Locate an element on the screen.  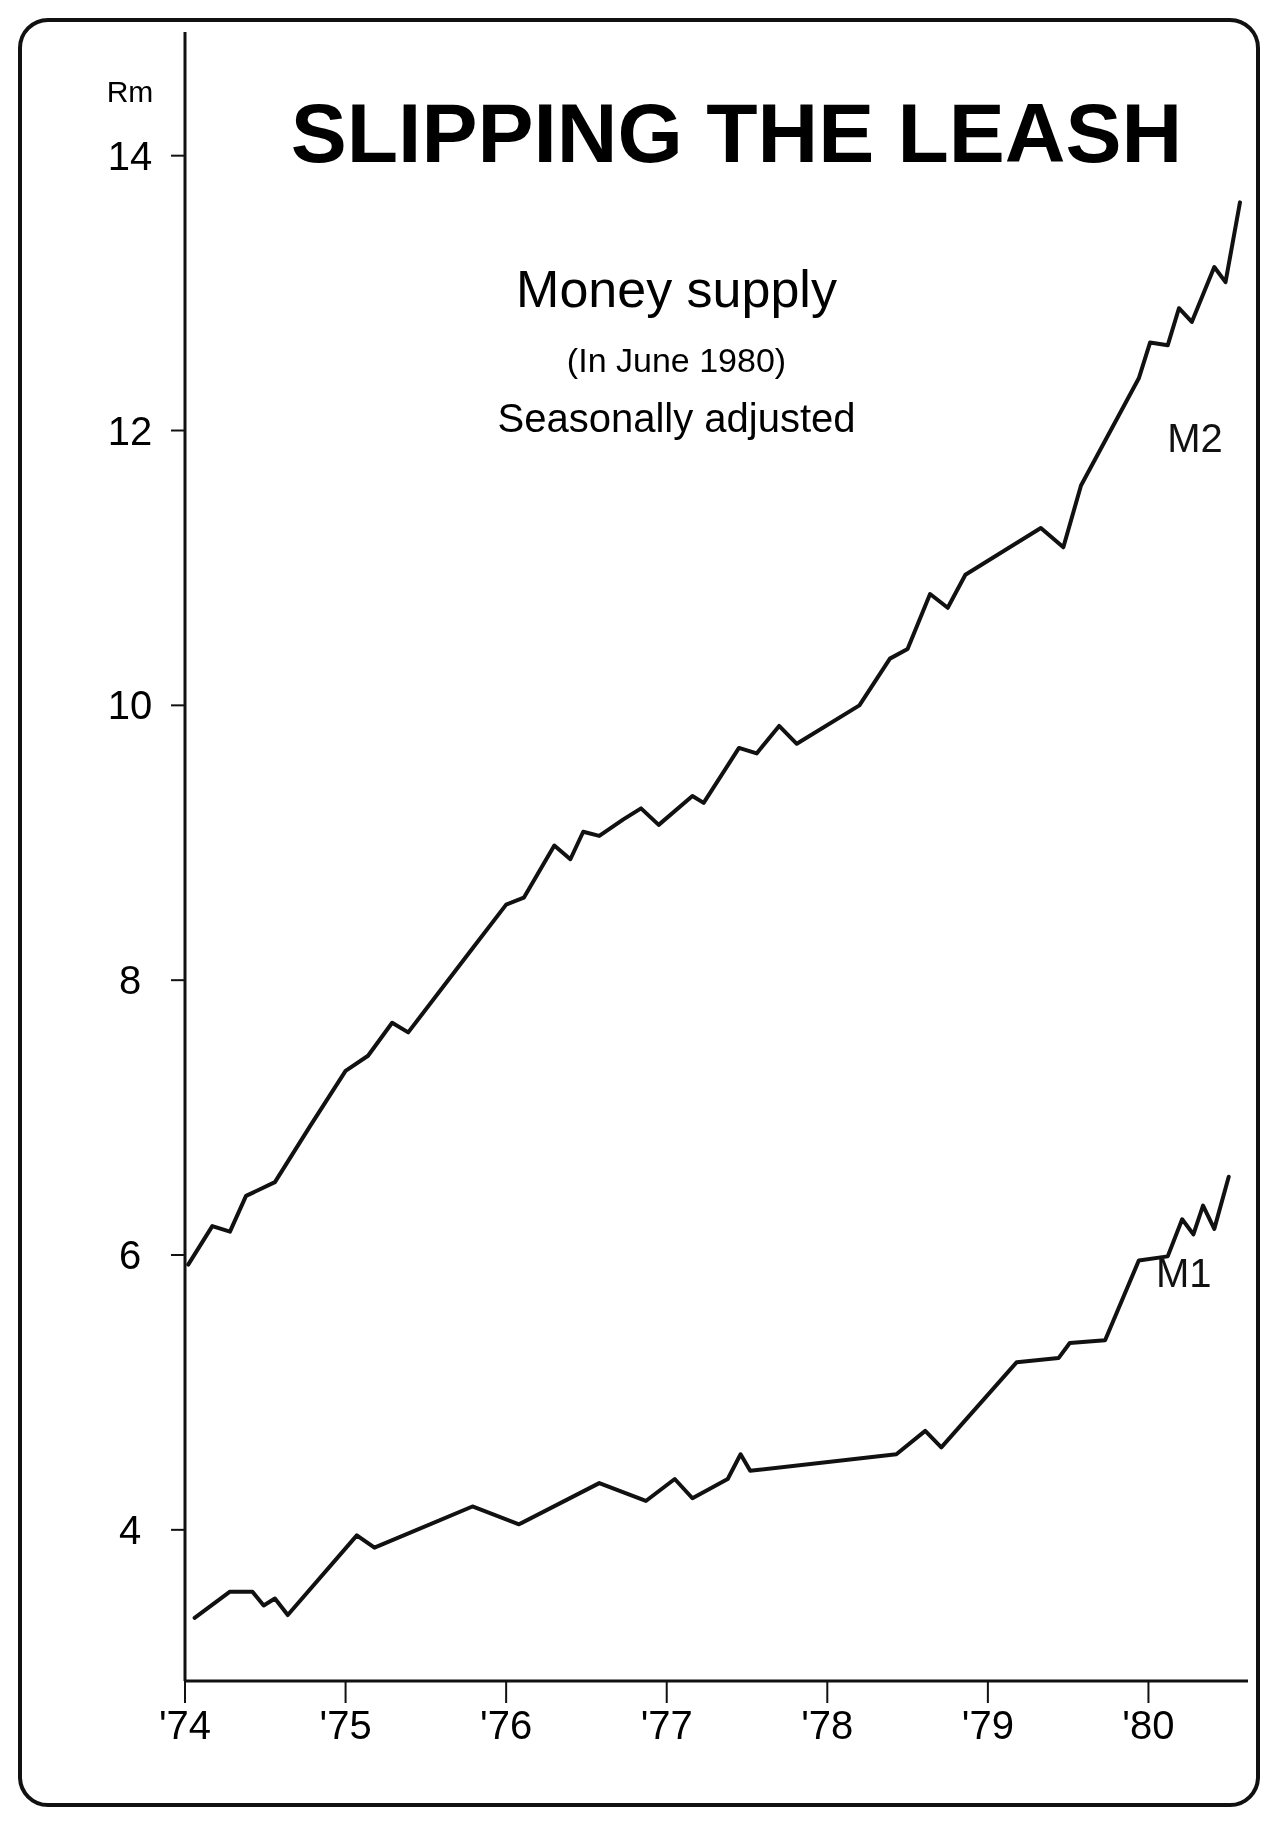
y-axis-title: Rm is located at coordinates (130, 91).